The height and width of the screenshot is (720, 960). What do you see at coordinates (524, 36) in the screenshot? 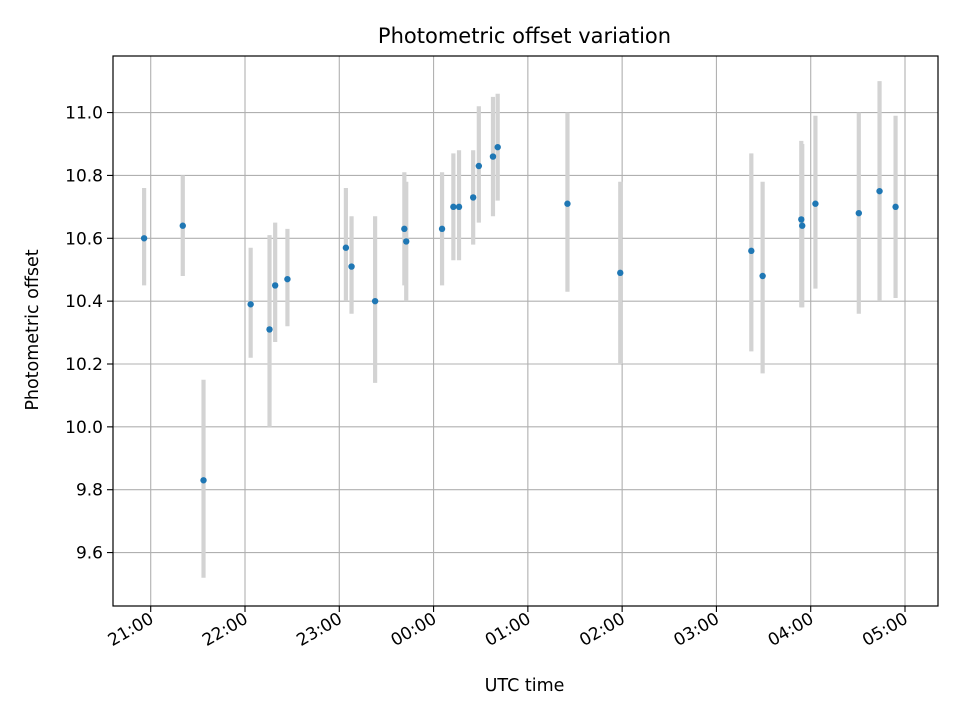
I see `chart-title: Photometric offset variation` at bounding box center [524, 36].